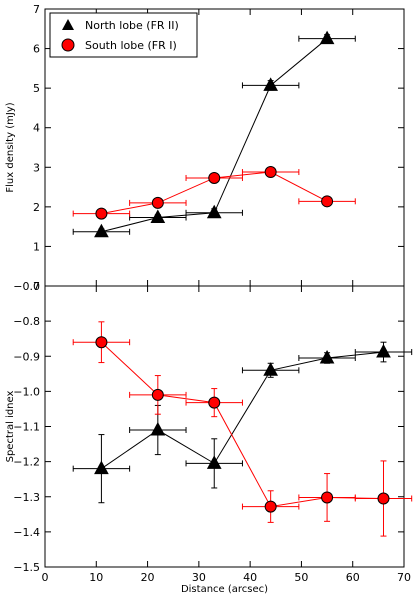 The height and width of the screenshot is (596, 416). Describe the element at coordinates (68, 45) in the screenshot. I see `legend-marker-circle` at that location.